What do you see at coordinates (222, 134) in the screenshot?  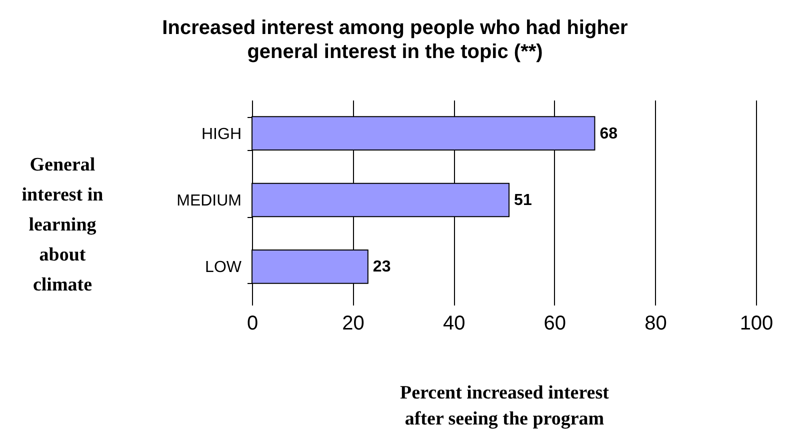 I see `y-tick-label: HIGH` at bounding box center [222, 134].